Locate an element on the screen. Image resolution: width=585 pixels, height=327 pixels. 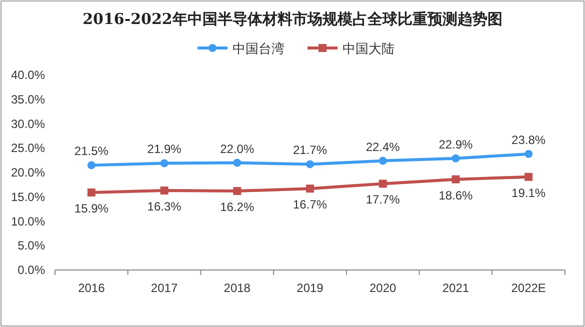
x-tick-label: 2021 is located at coordinates (456, 288).